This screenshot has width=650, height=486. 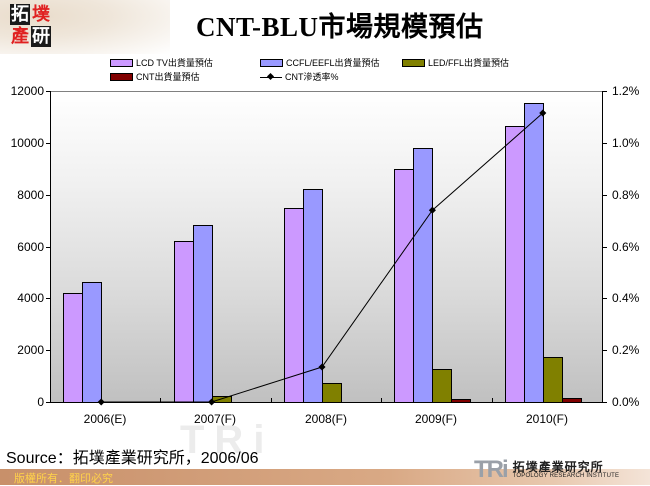 I want to click on logo-char: 研, so click(x=41, y=36).